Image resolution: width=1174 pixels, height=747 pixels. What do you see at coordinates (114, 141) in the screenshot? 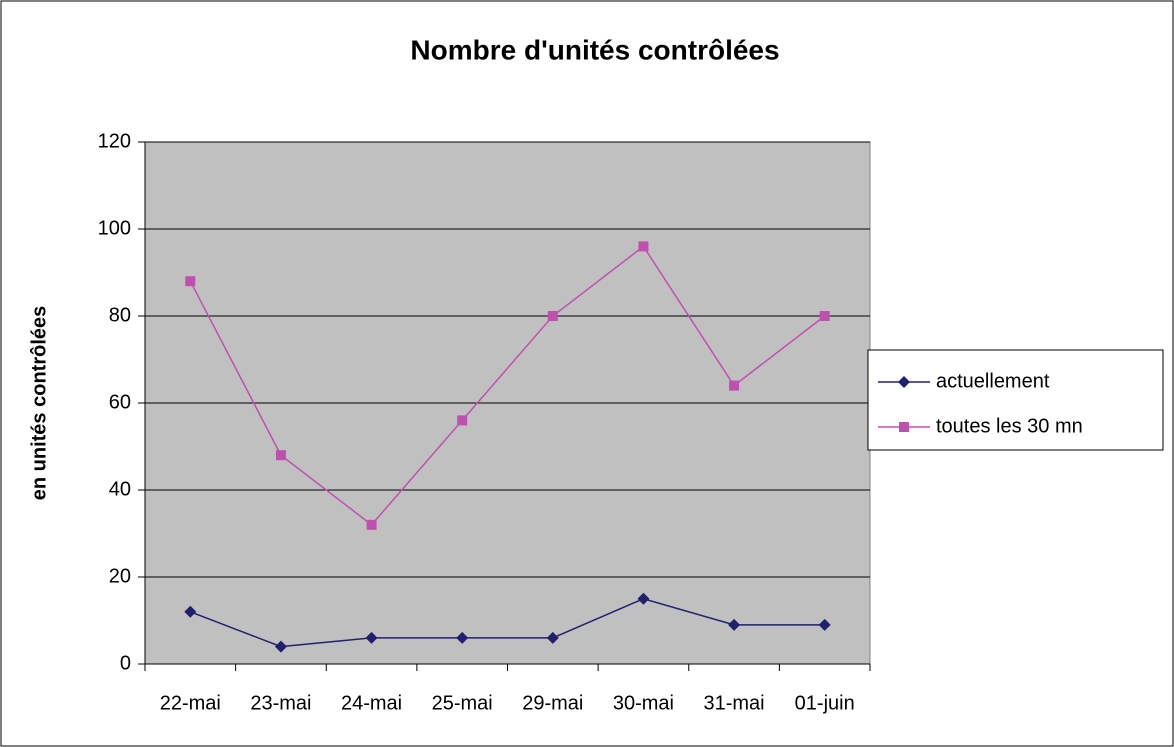
I see `y-tick-label: 120` at bounding box center [114, 141].